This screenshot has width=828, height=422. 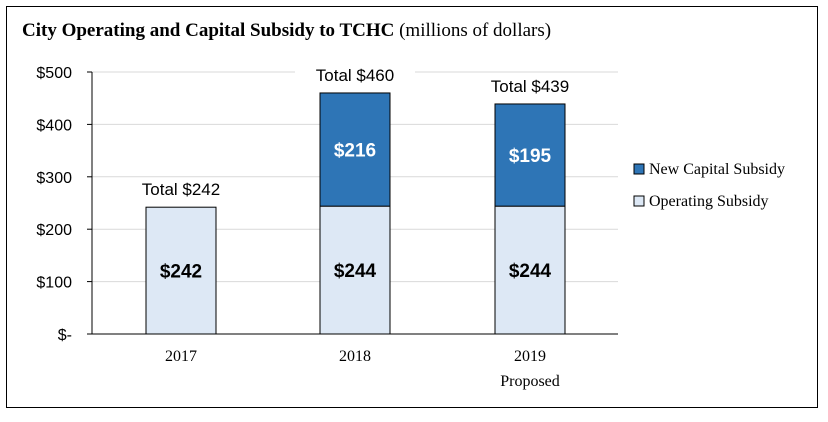 What do you see at coordinates (54, 73) in the screenshot?
I see `y-tick-label: $500` at bounding box center [54, 73].